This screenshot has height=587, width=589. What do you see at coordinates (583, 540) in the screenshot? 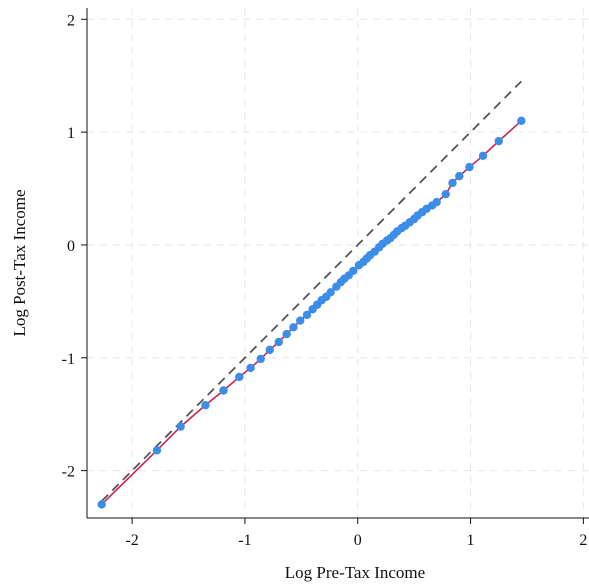
I see `x-tick-label: 2` at bounding box center [583, 540].